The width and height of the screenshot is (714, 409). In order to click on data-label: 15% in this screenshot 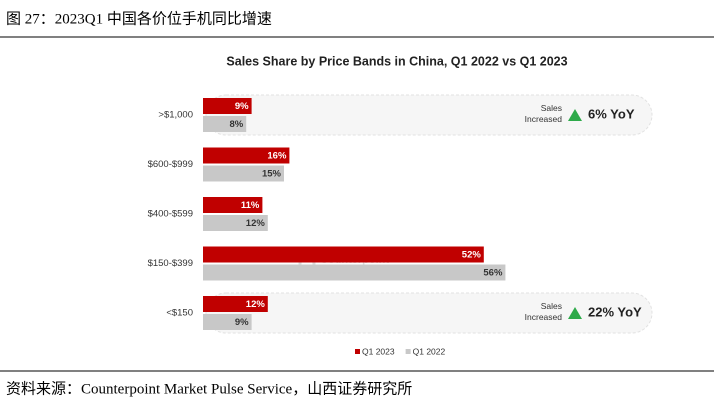, I will do `click(272, 174)`.